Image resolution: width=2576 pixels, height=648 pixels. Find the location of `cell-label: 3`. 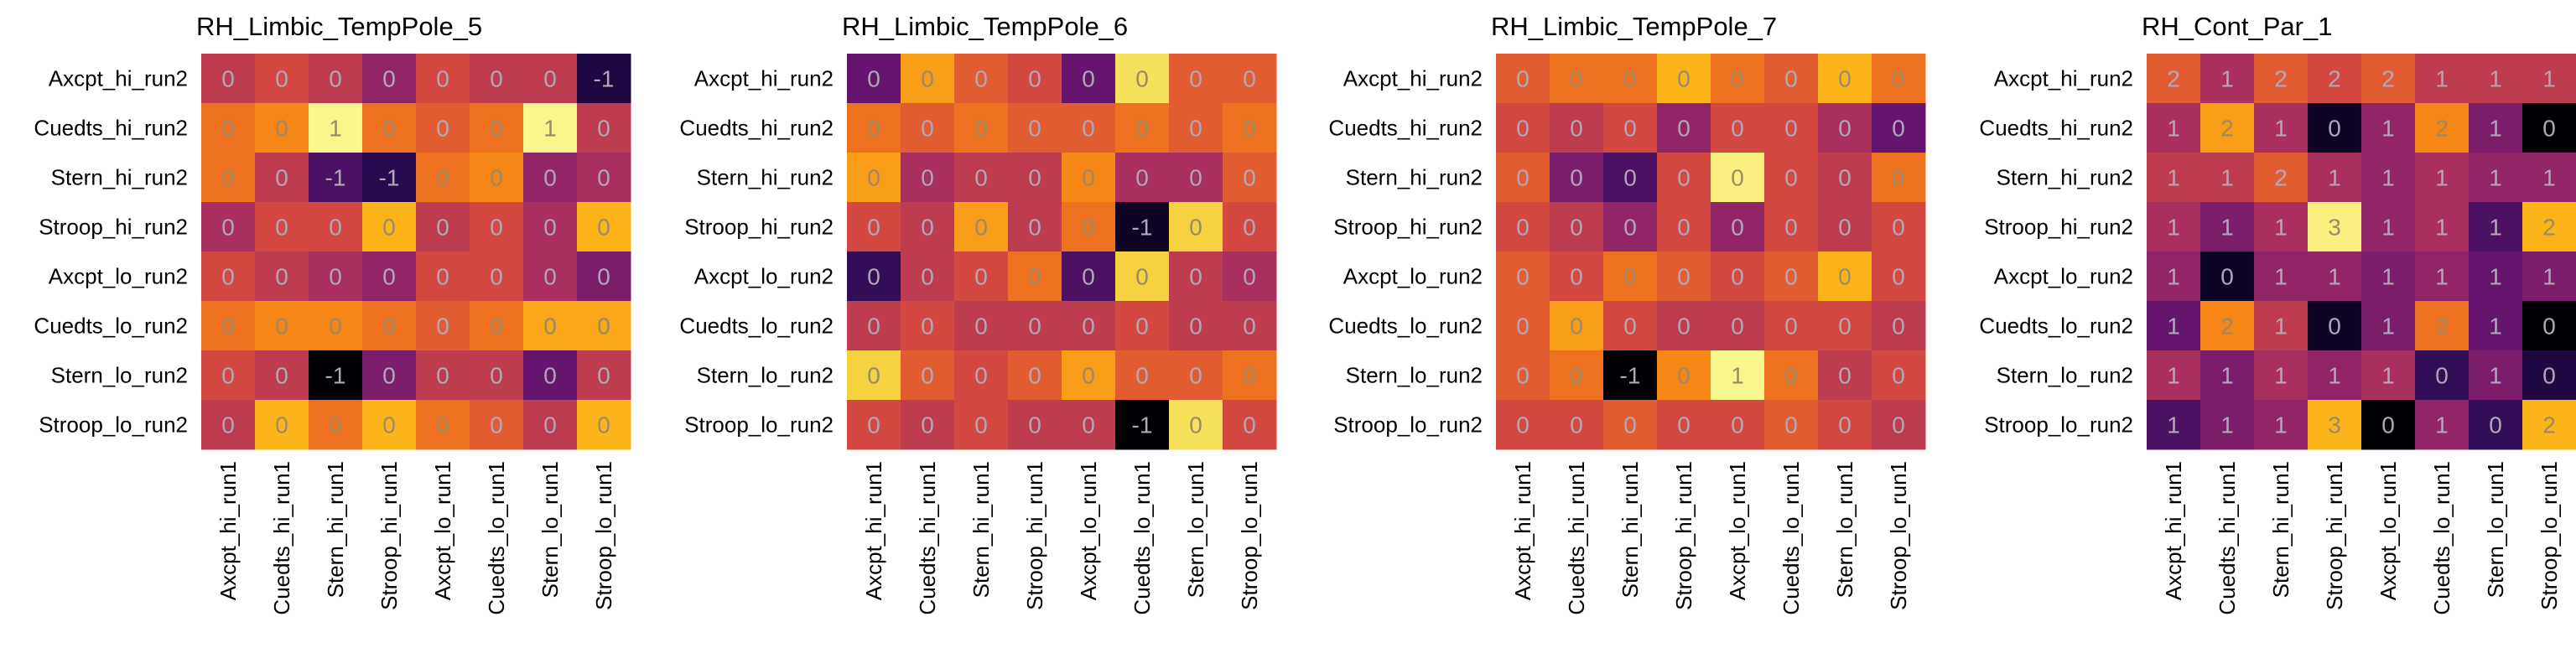

cell-label: 3 is located at coordinates (2334, 228).